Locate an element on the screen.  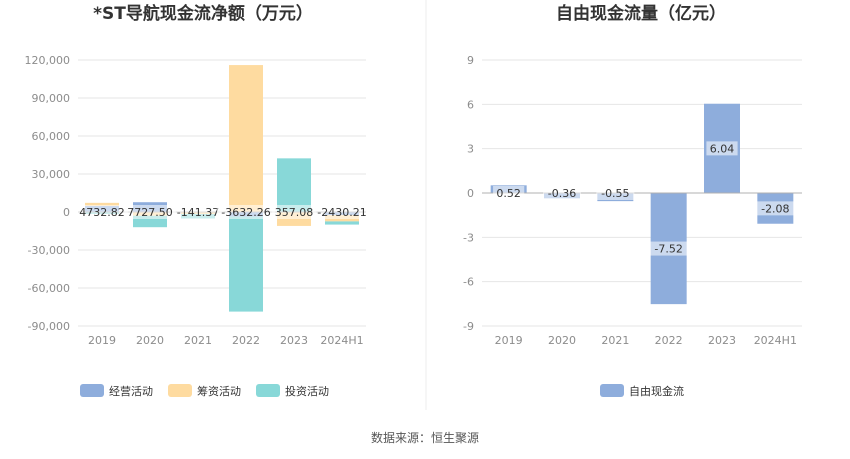
data-label: -0.55 is located at coordinates (615, 193).